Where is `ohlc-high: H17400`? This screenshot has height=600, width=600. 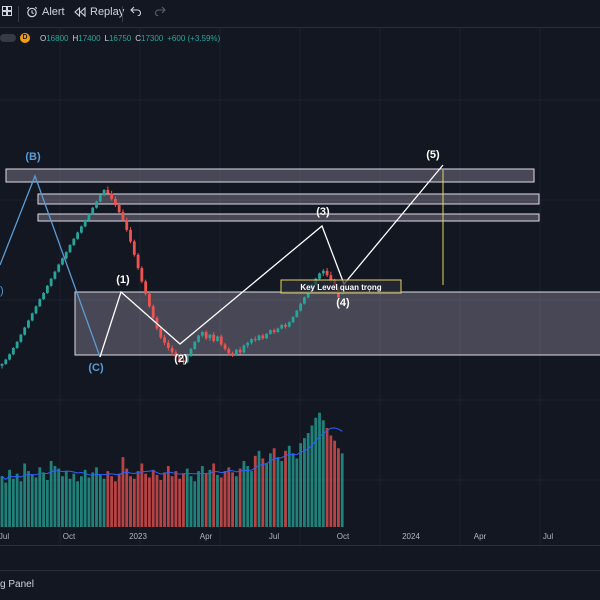 ohlc-high: H17400 is located at coordinates (86, 38).